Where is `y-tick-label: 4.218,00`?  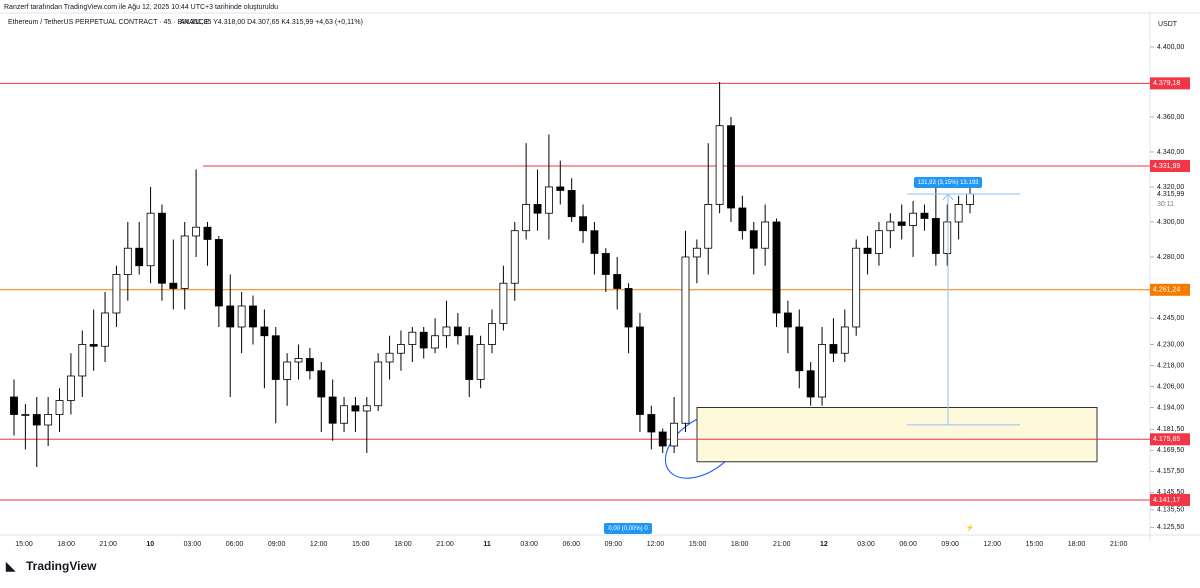
y-tick-label: 4.218,00 is located at coordinates (1170, 365).